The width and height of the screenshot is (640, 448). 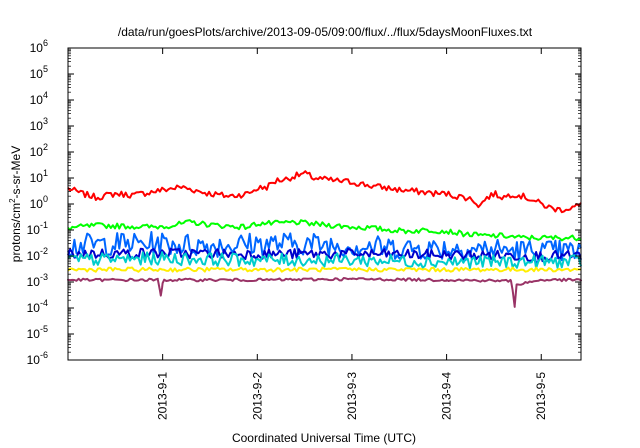 I want to click on x-tick-label: 2013-9-5, so click(x=541, y=396).